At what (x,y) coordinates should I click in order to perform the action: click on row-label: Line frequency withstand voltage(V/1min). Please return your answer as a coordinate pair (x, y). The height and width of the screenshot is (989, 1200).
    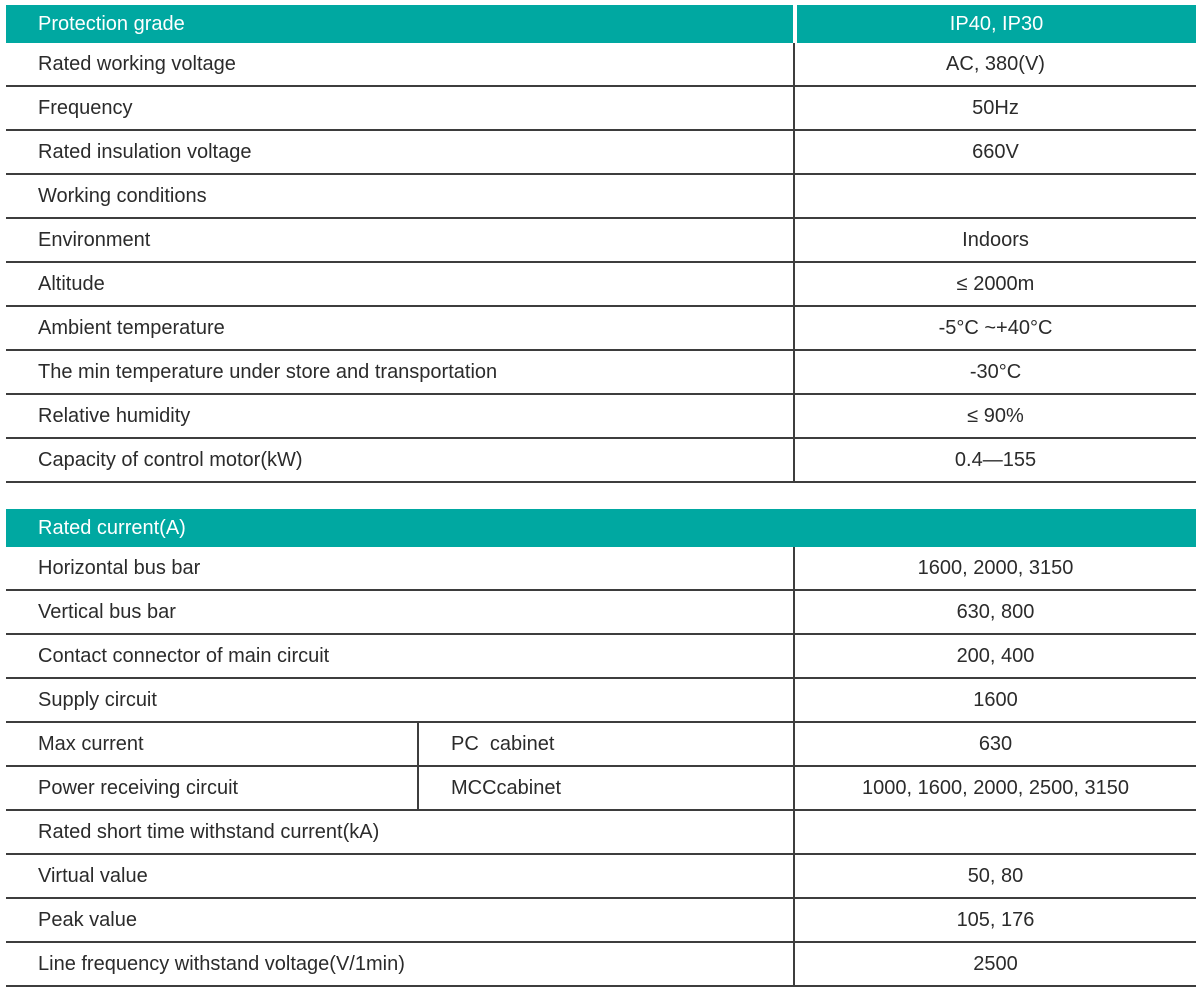
    Looking at the image, I should click on (221, 963).